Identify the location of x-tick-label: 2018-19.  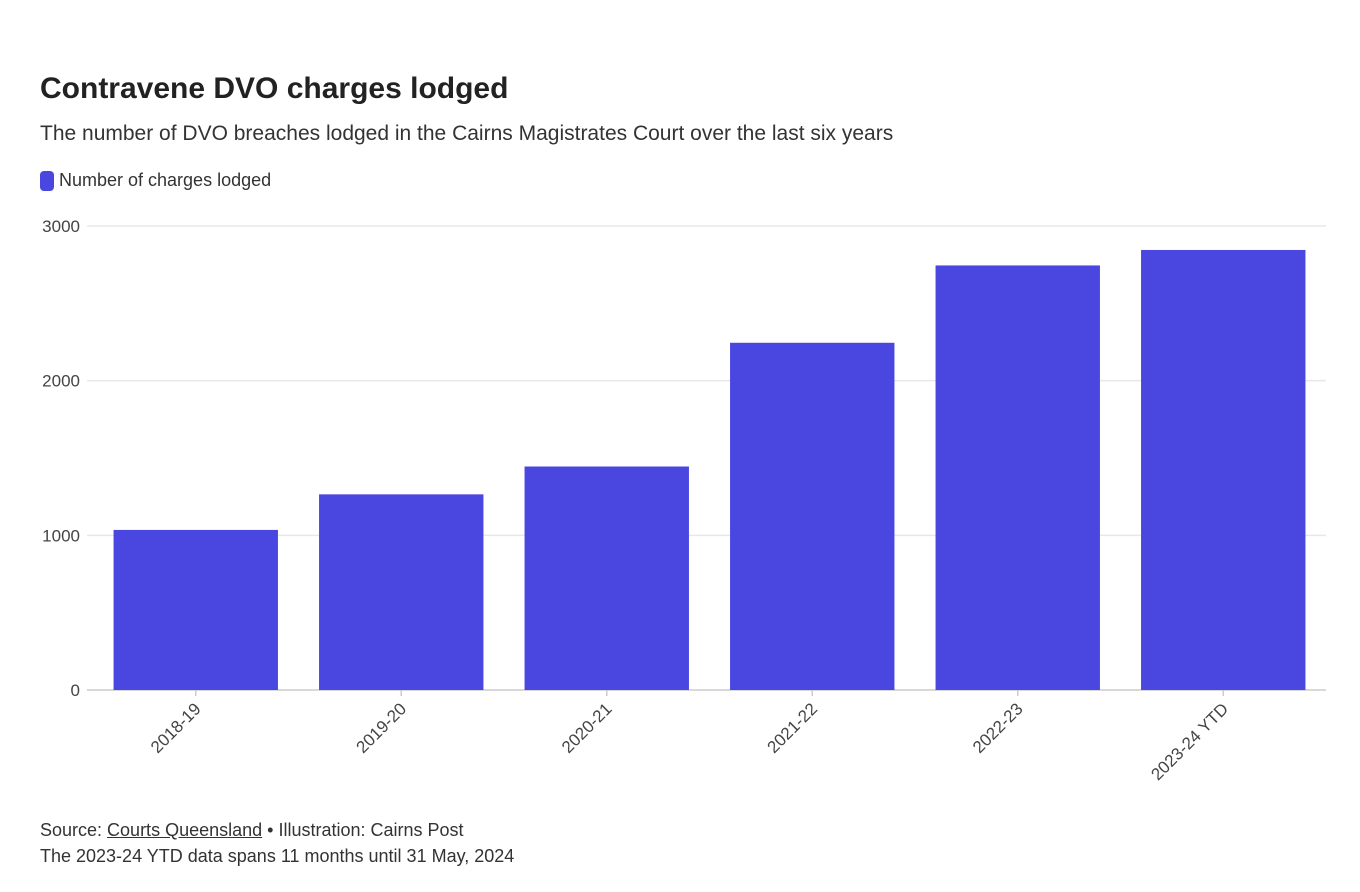
(176, 728).